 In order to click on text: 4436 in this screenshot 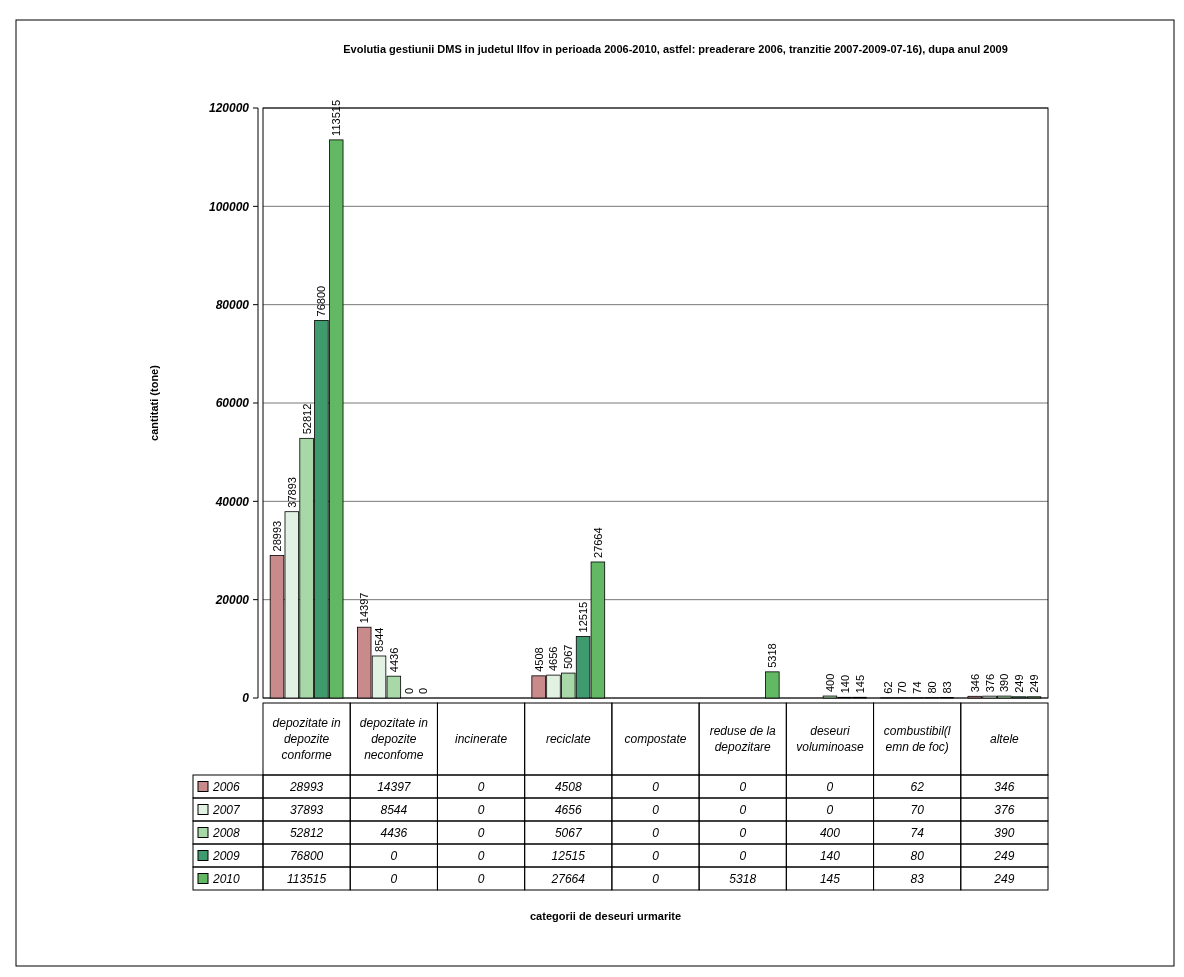, I will do `click(393, 660)`.